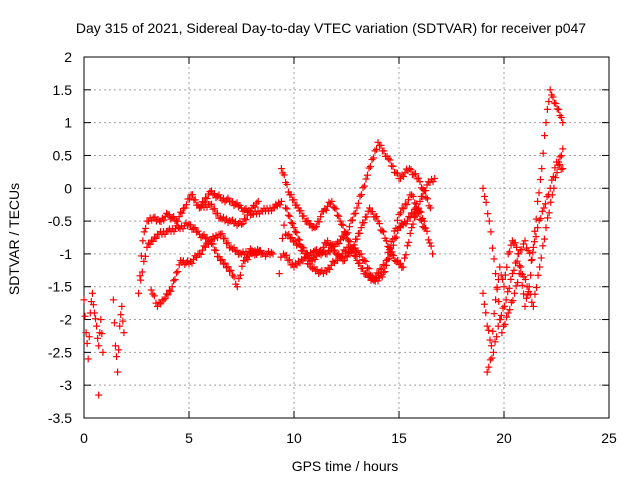 The height and width of the screenshot is (485, 640). Describe the element at coordinates (68, 123) in the screenshot. I see `y-tick-label: 1` at that location.